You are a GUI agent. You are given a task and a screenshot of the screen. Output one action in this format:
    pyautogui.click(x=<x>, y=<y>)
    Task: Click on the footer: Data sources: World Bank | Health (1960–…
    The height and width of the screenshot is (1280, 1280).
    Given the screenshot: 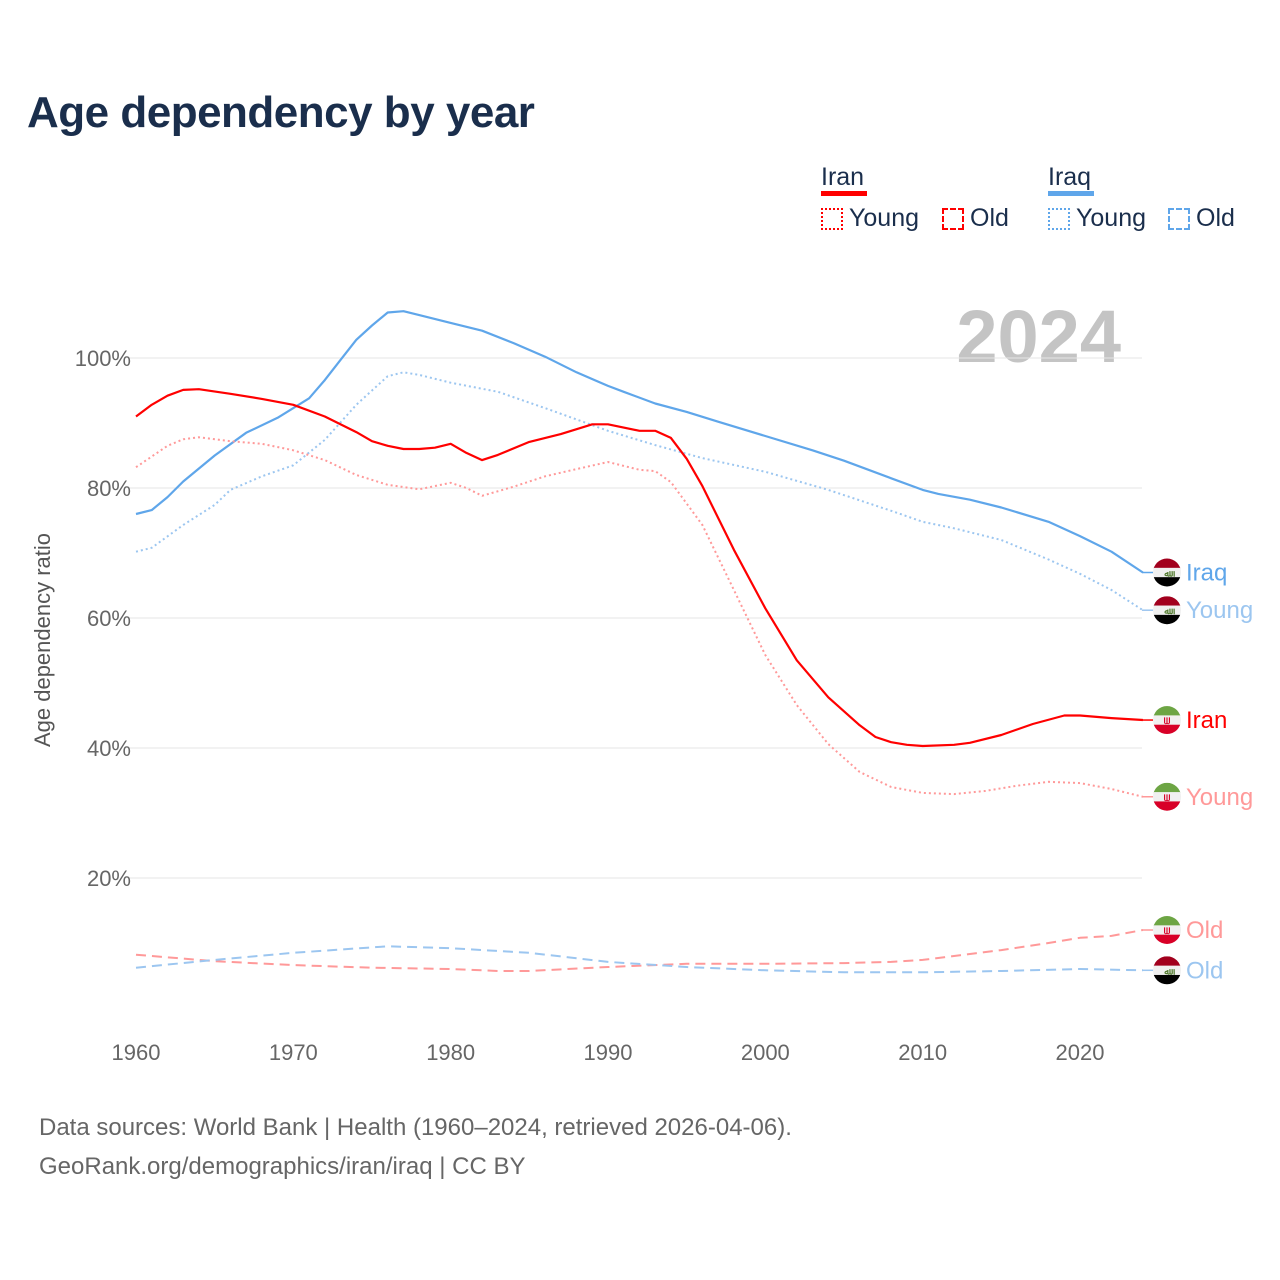 What is the action you would take?
    pyautogui.click(x=415, y=1147)
    